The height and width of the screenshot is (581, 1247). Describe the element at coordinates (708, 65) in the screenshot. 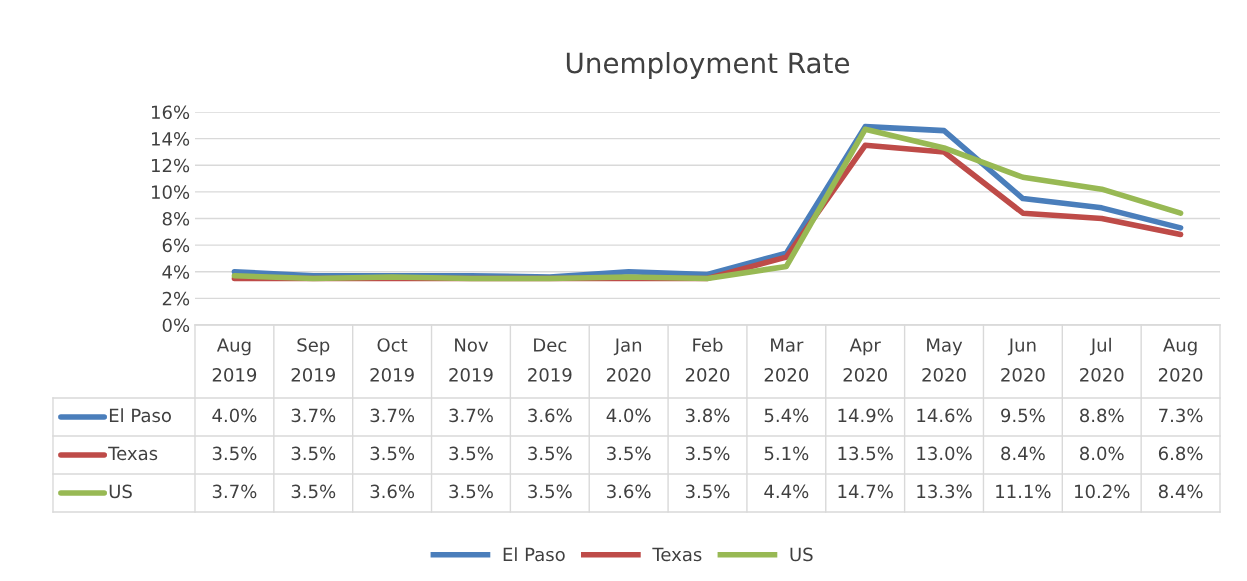

I see `chart-title: Unemployment Rate` at that location.